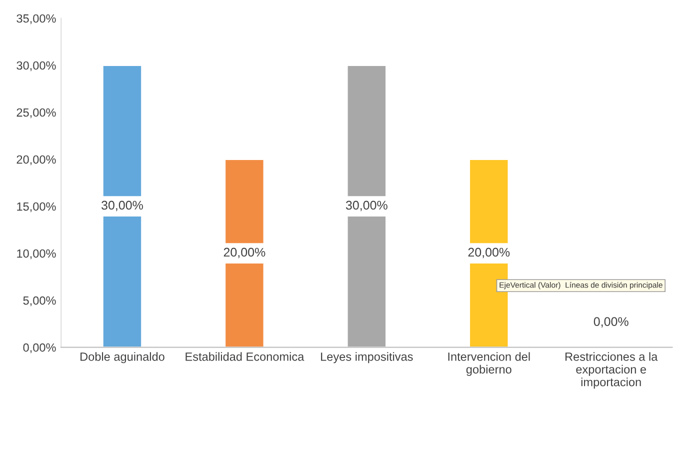  What do you see at coordinates (367, 358) in the screenshot?
I see `x-tick-label: Leyes impositivas` at bounding box center [367, 358].